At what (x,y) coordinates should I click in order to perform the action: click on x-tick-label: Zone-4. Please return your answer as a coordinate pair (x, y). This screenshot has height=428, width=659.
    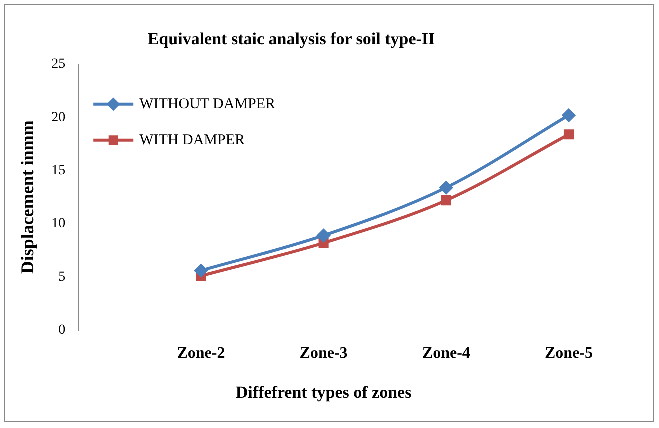
    Looking at the image, I should click on (446, 353).